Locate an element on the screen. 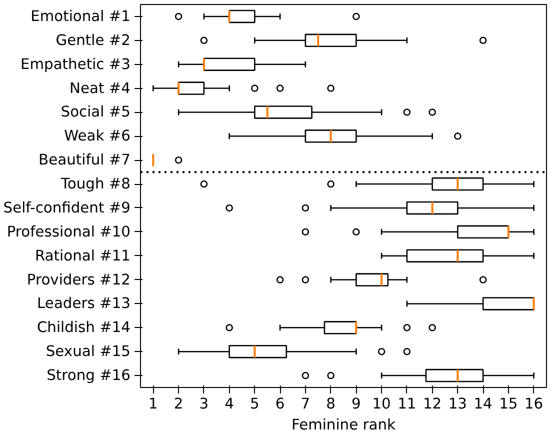  x-tick-label: 6 is located at coordinates (280, 404).